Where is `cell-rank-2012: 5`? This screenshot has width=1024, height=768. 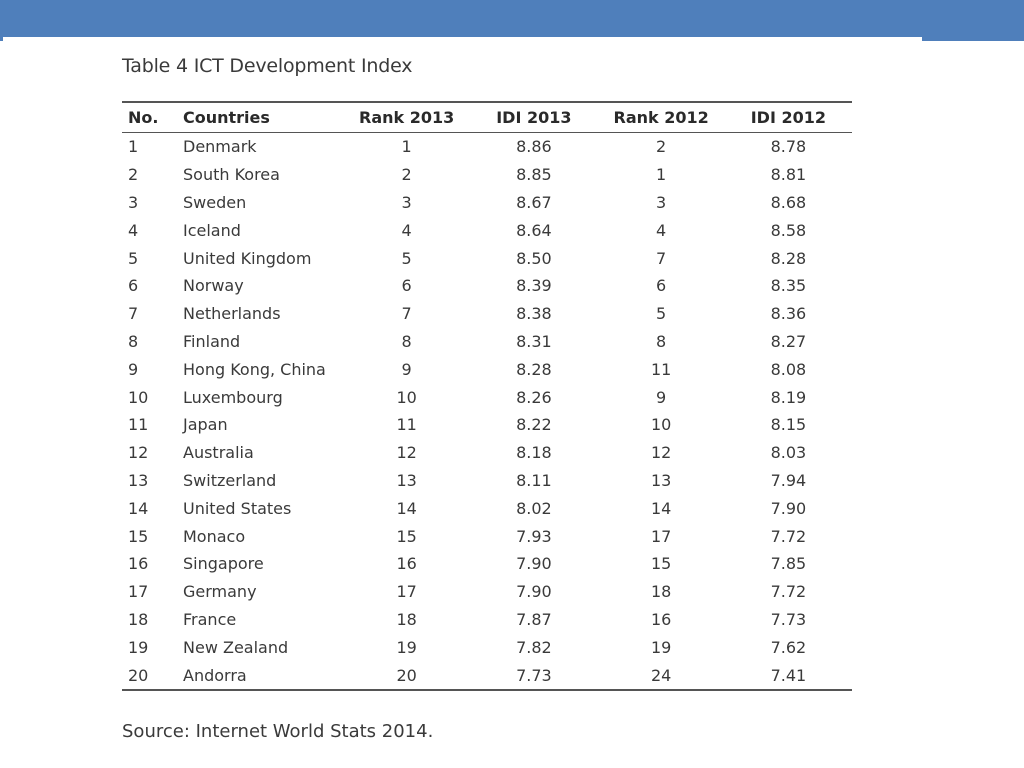
cell-rank-2012: 5 is located at coordinates (661, 314).